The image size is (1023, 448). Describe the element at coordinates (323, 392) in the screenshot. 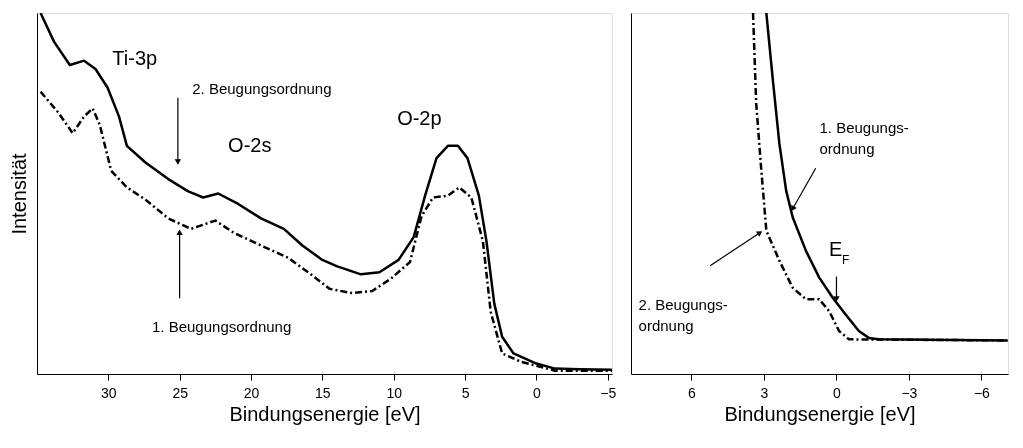

I see `x-tick-label: 15` at that location.